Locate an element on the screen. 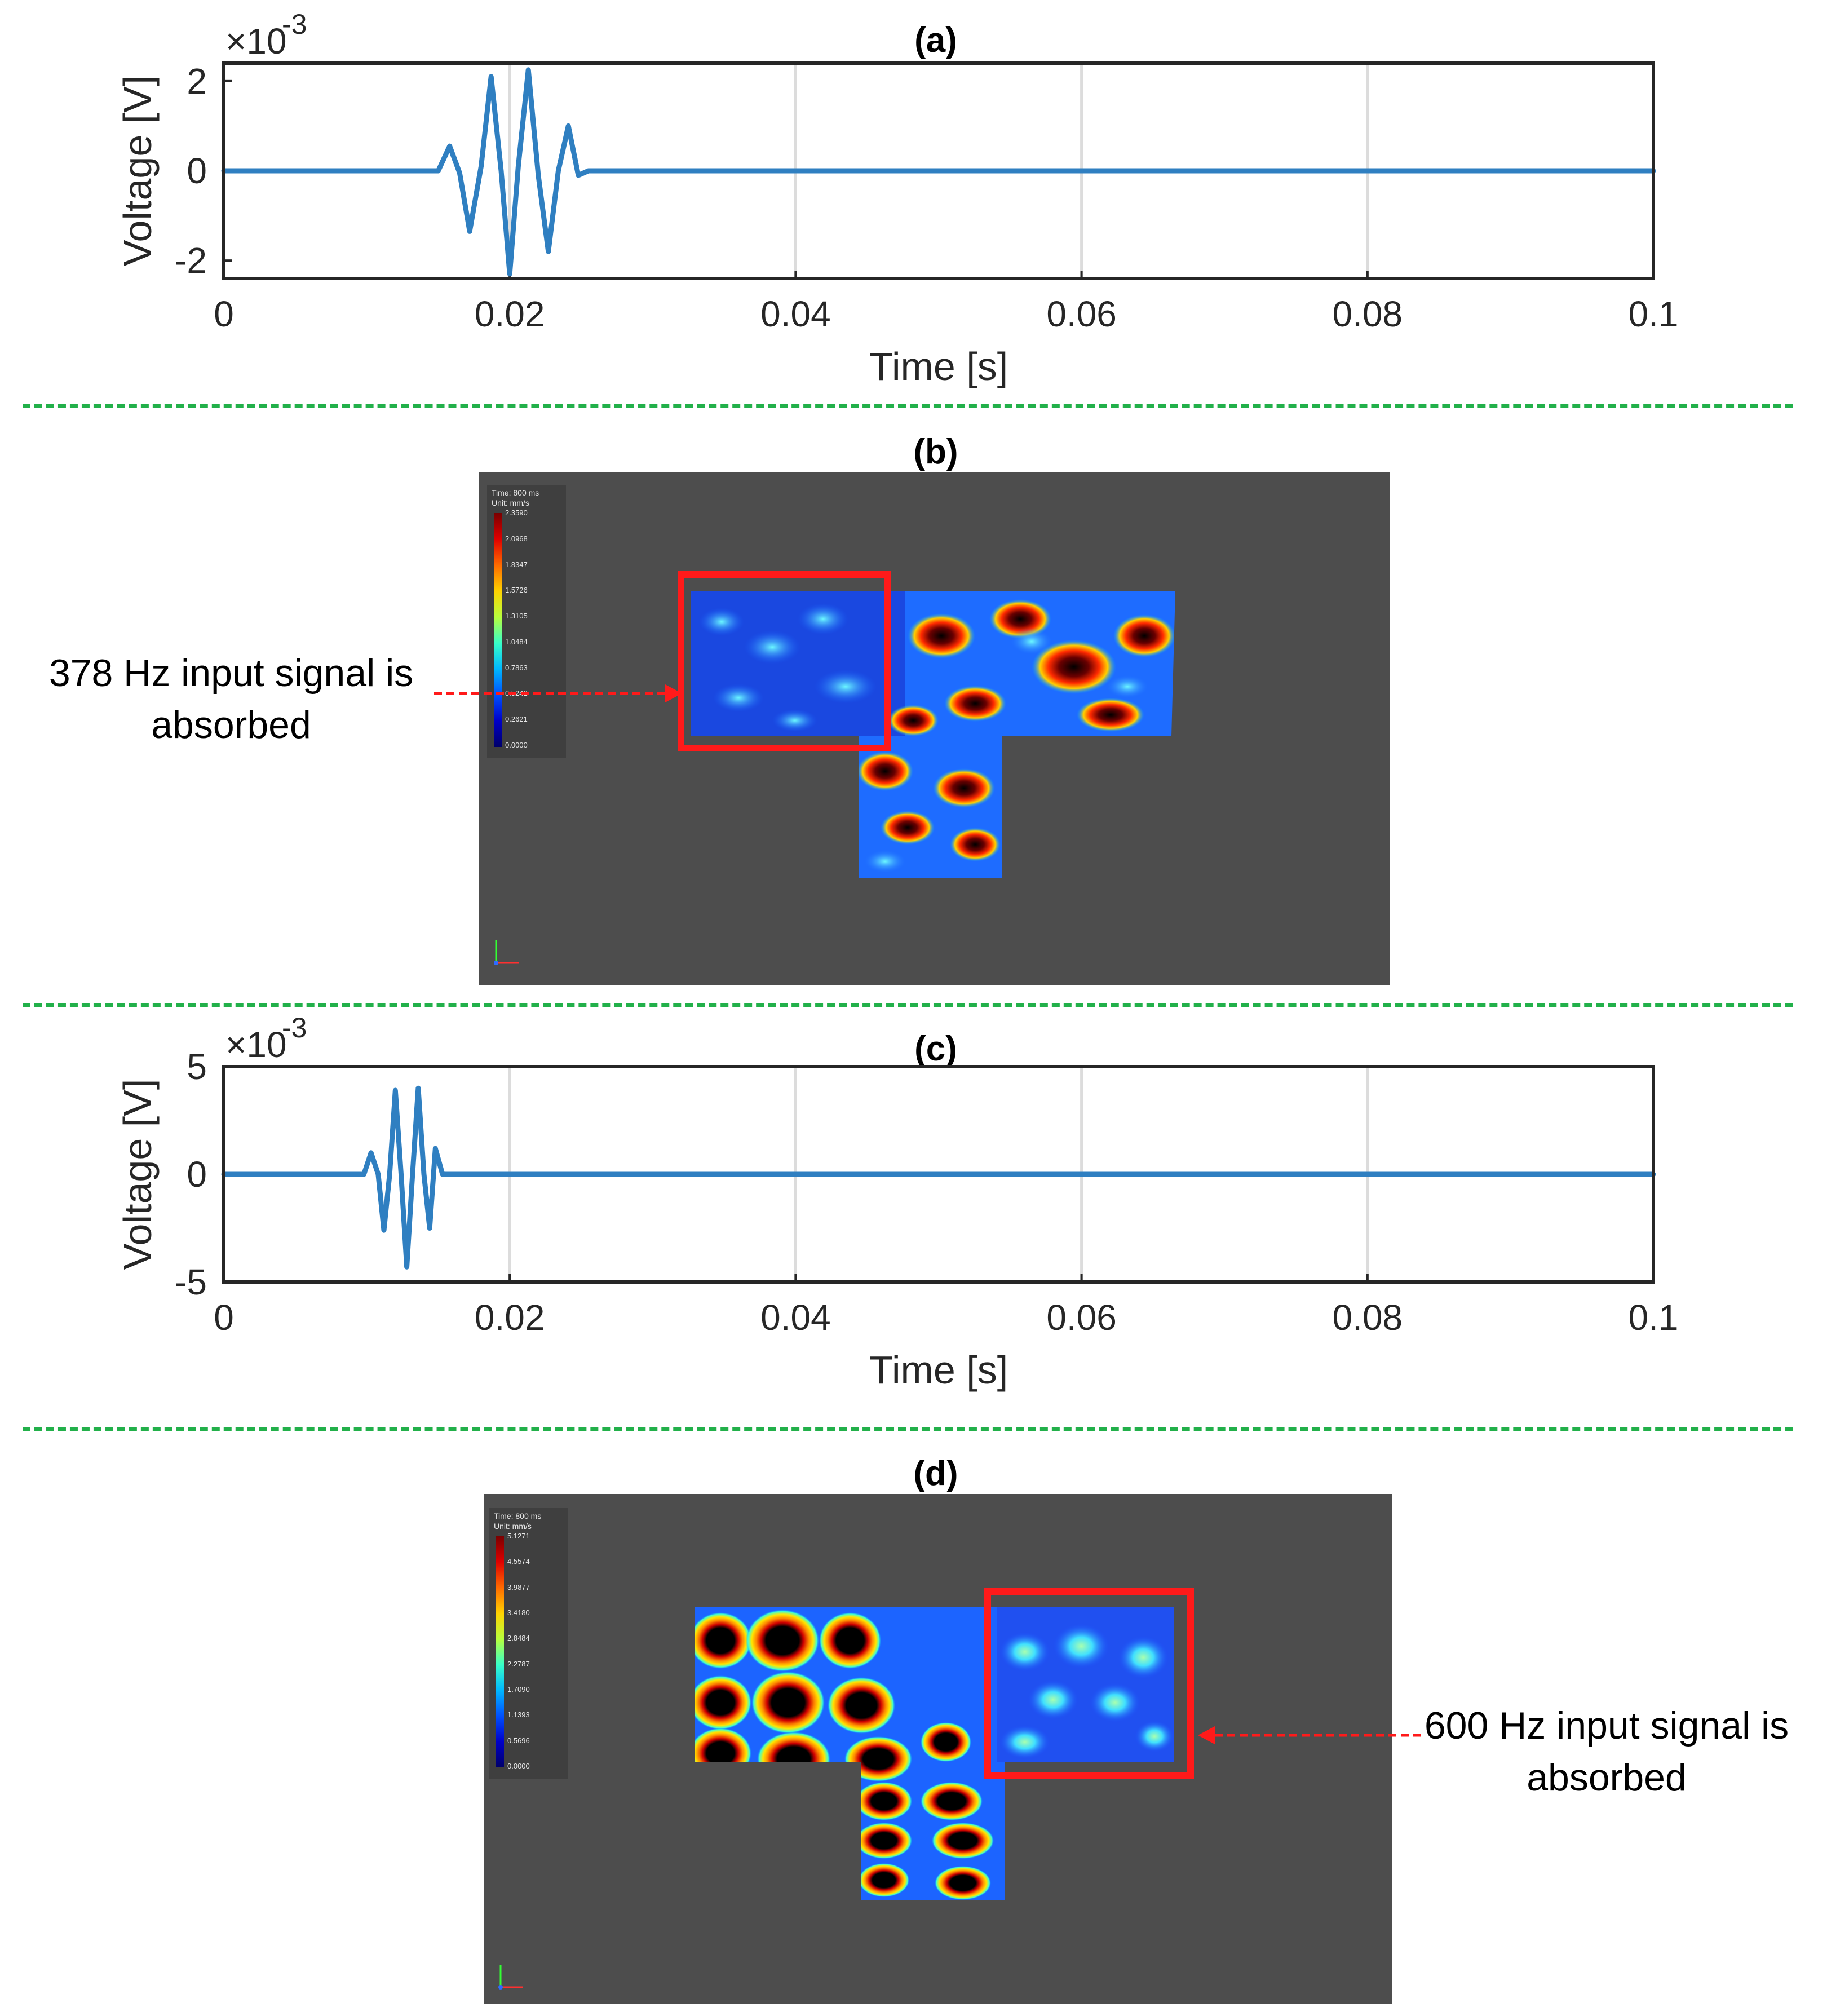  t-plate-b is located at coordinates (834, 778).